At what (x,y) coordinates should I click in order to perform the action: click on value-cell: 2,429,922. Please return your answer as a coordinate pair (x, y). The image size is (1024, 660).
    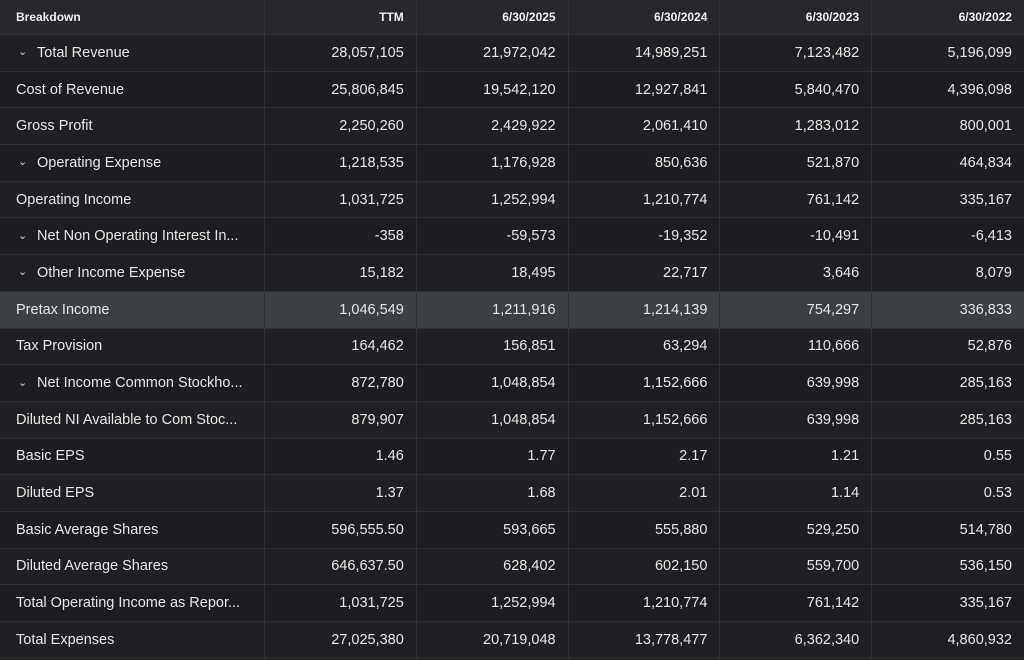
    Looking at the image, I should click on (493, 126).